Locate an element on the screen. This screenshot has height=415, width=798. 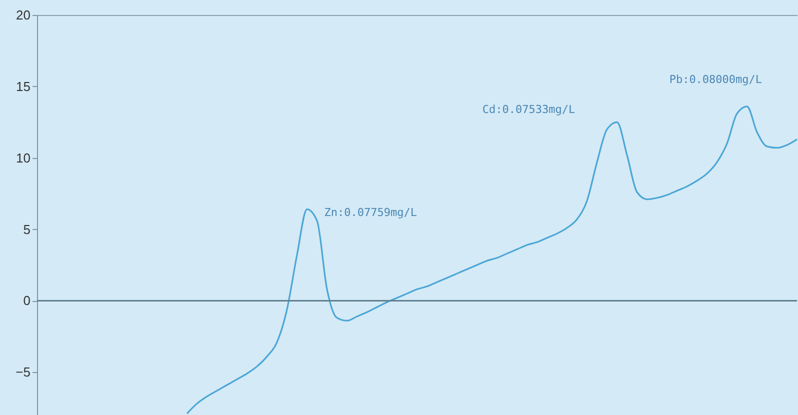
y-tick-label: 0 is located at coordinates (26, 300).